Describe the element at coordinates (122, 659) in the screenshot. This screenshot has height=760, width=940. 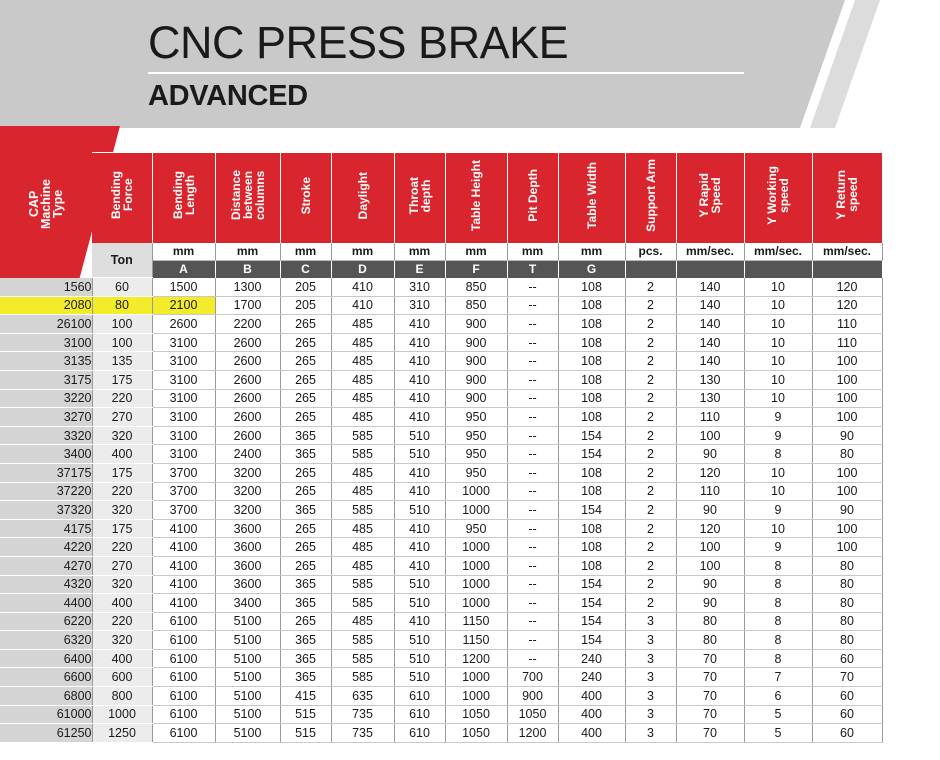
I see `table-cell: 400` at that location.